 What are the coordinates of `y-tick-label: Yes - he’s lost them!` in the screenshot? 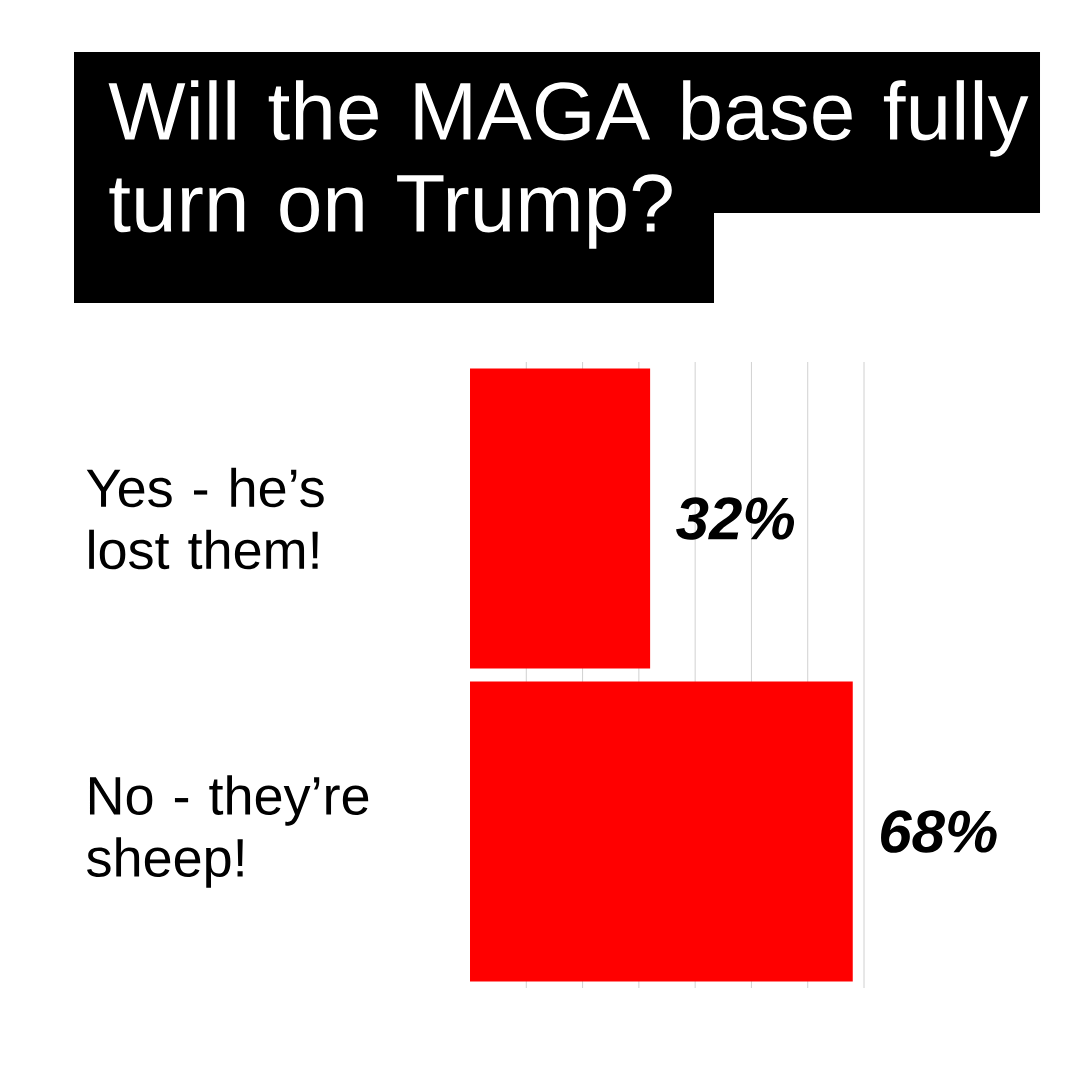 It's located at (205, 518).